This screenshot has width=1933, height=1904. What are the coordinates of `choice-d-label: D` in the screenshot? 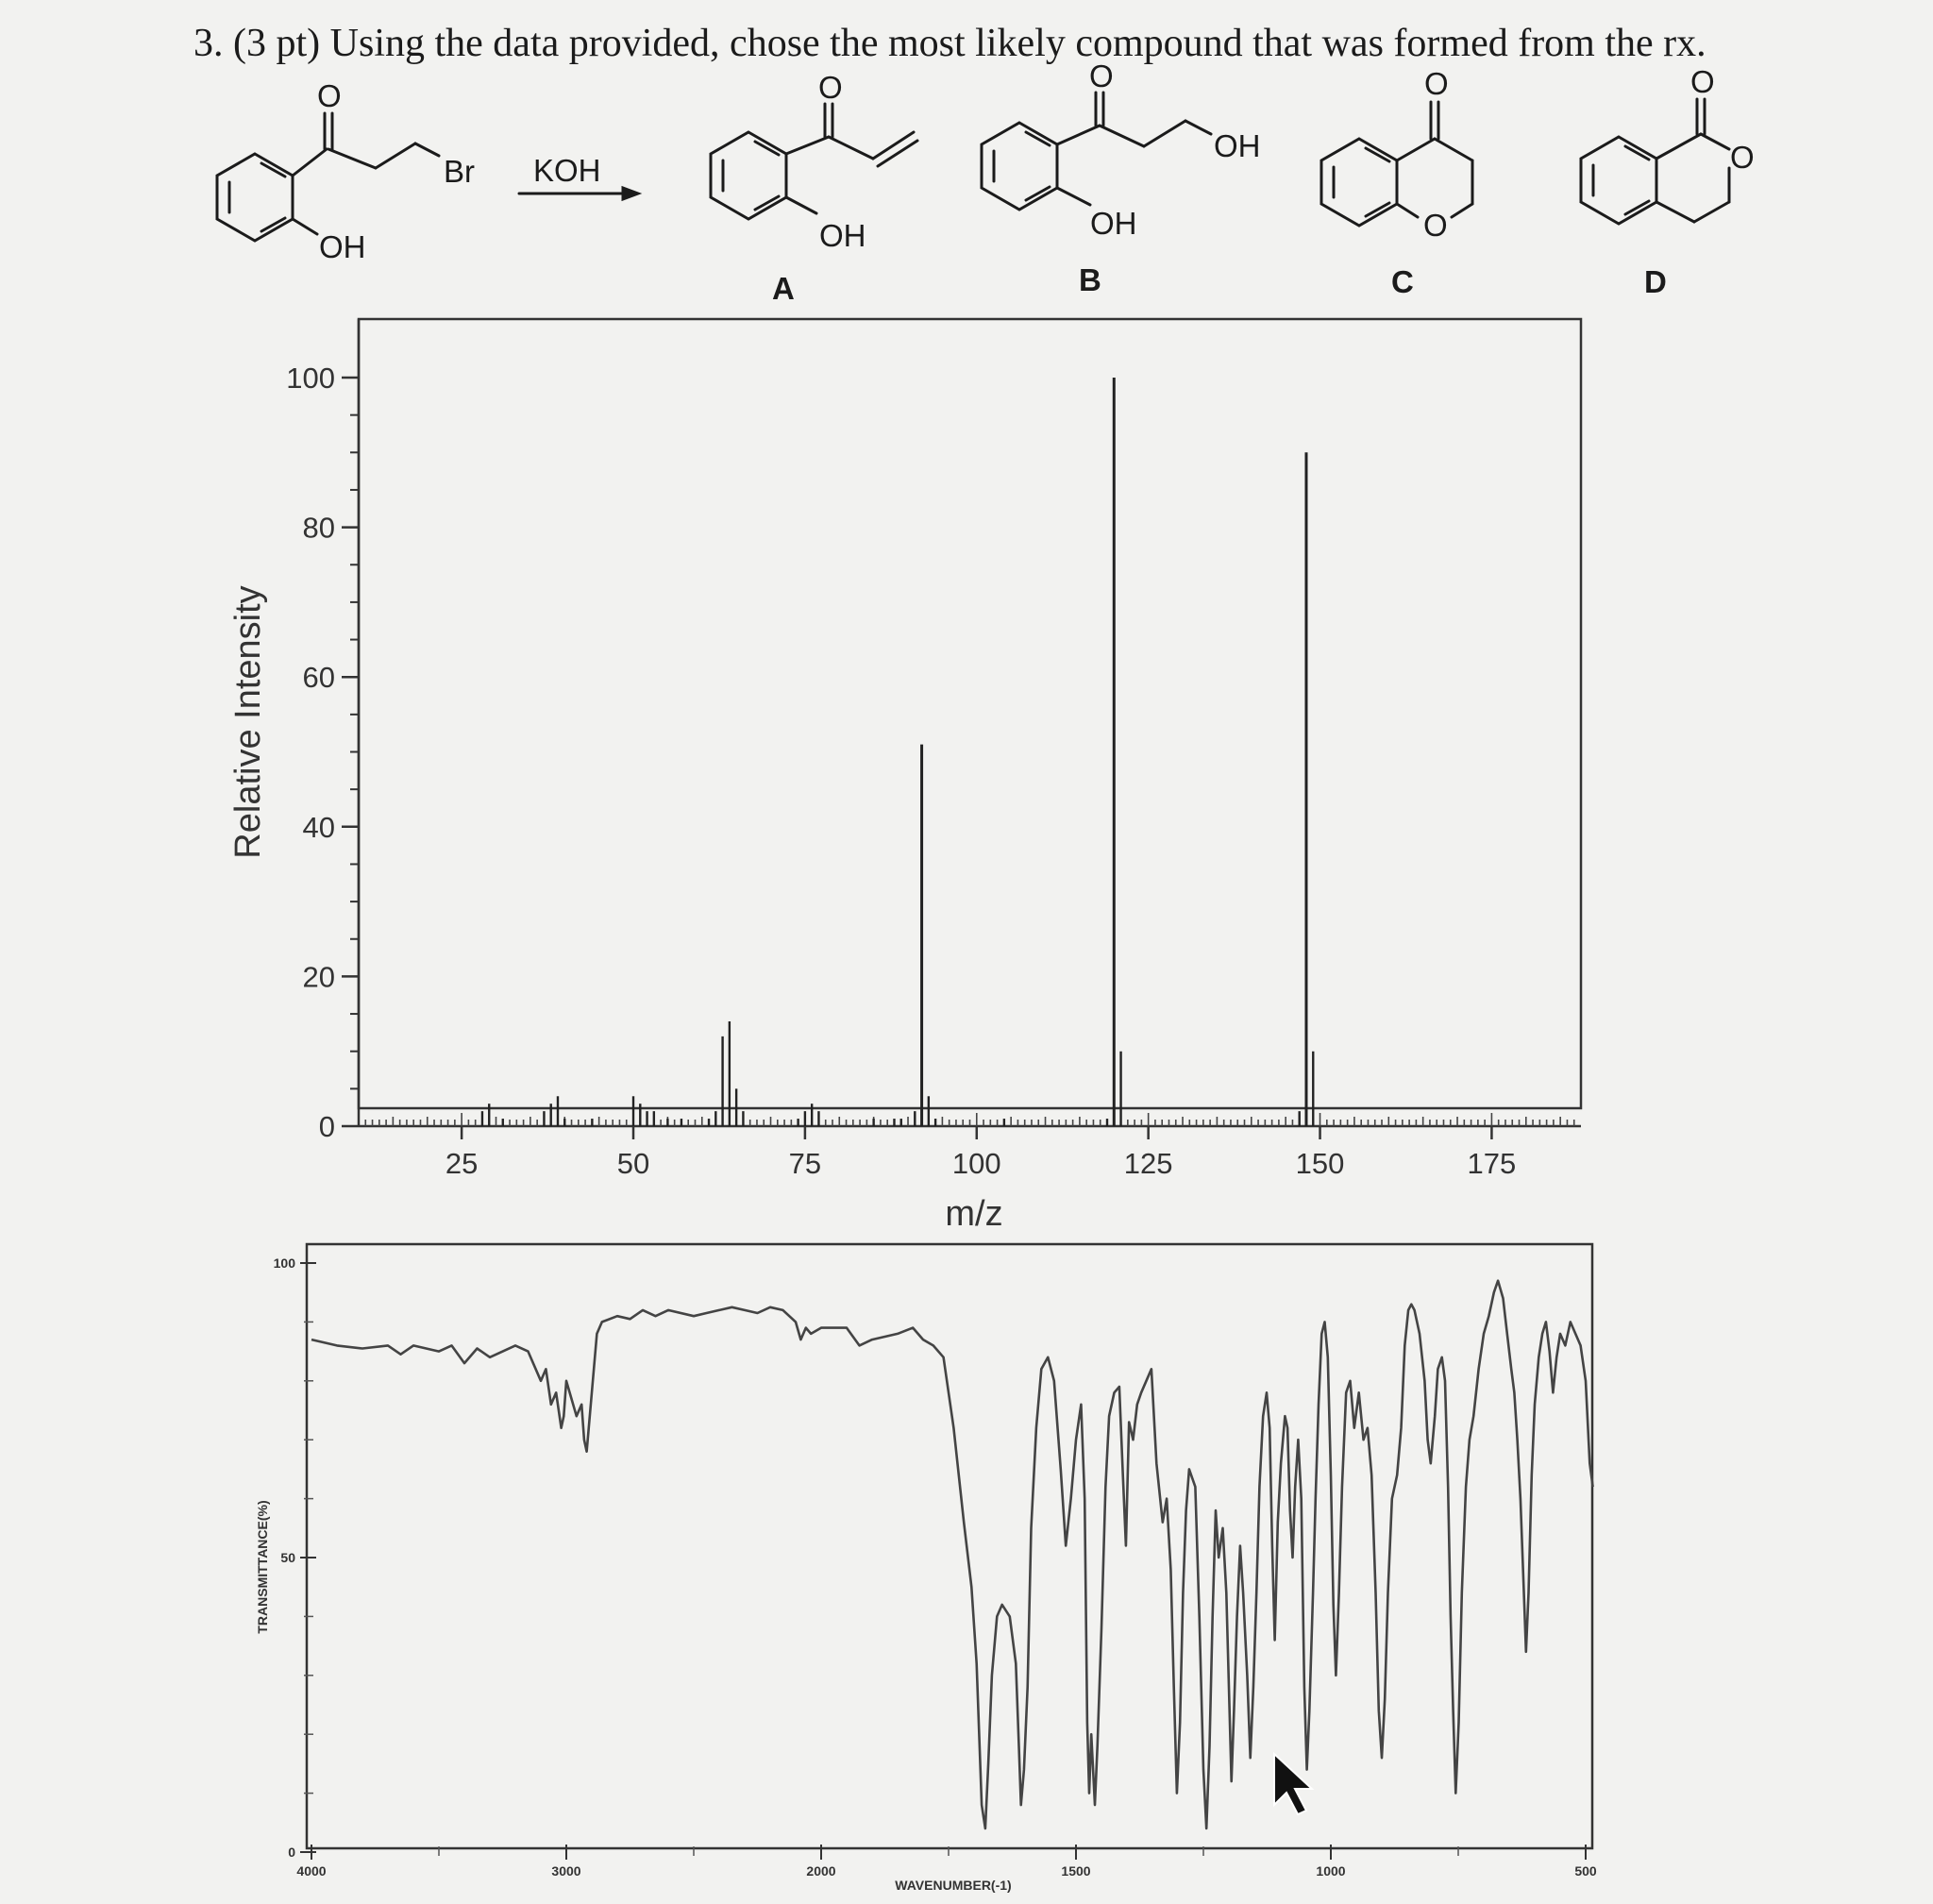 It's located at (1655, 281).